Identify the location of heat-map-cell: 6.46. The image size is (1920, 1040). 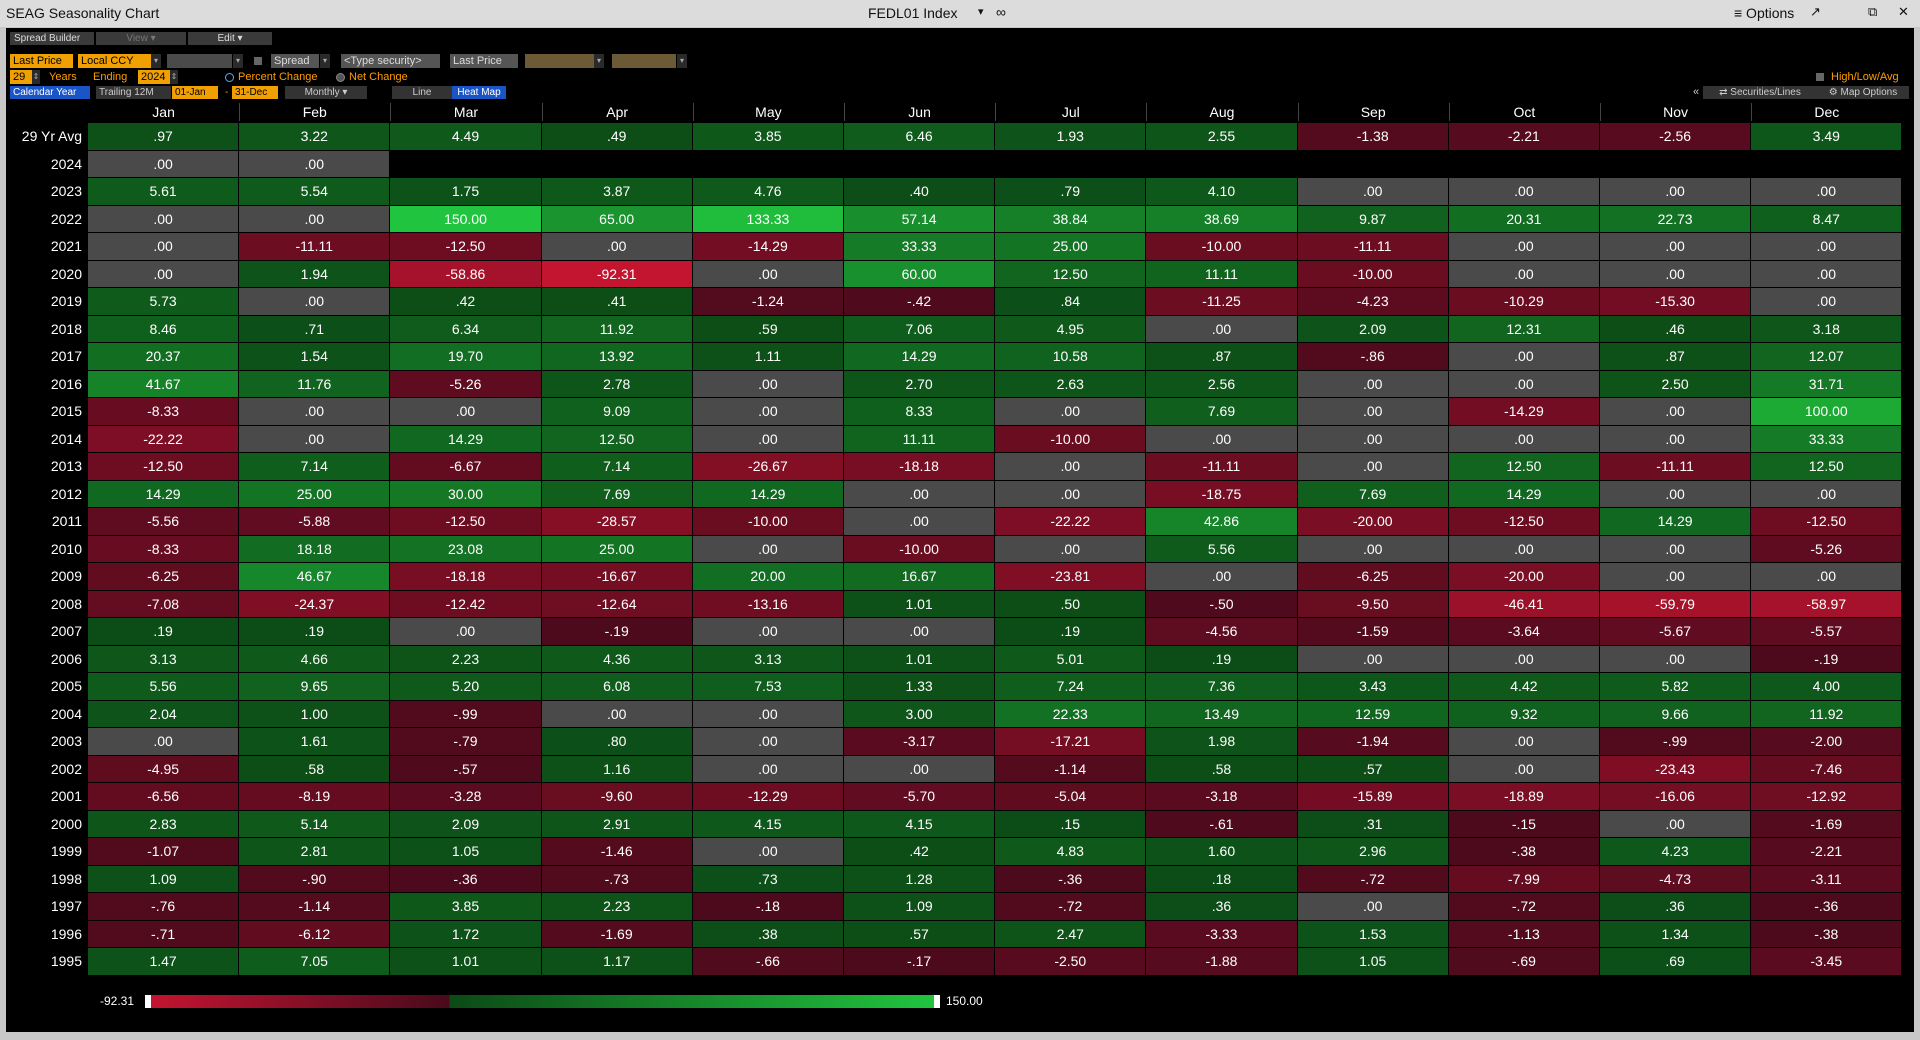
(919, 136).